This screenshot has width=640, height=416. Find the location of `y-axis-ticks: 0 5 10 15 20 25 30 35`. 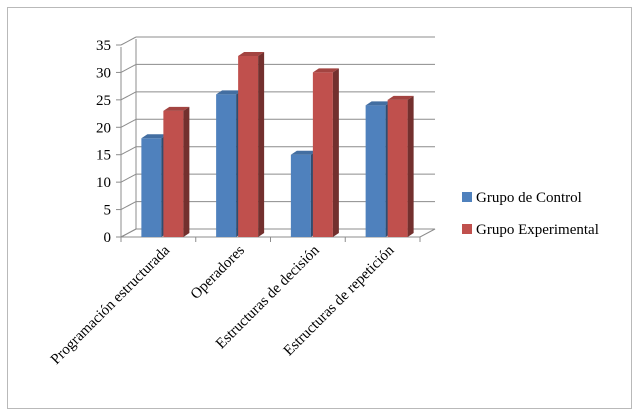

y-axis-ticks: 0 5 10 15 20 25 30 35 is located at coordinates (108, 142).